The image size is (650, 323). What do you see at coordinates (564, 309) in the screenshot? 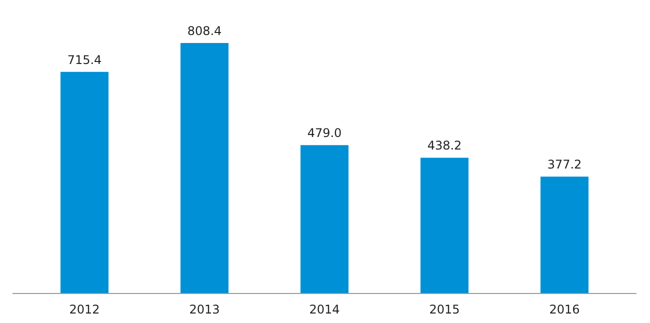
I see `x-tick-label: 2016` at bounding box center [564, 309].